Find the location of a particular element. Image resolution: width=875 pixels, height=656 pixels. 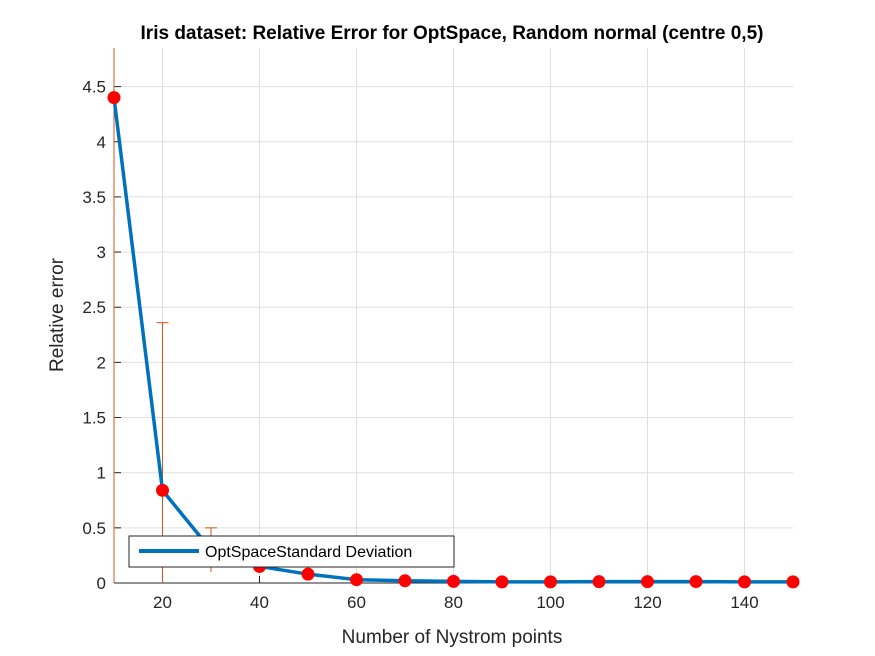

x-tick-label: 80 is located at coordinates (453, 602).